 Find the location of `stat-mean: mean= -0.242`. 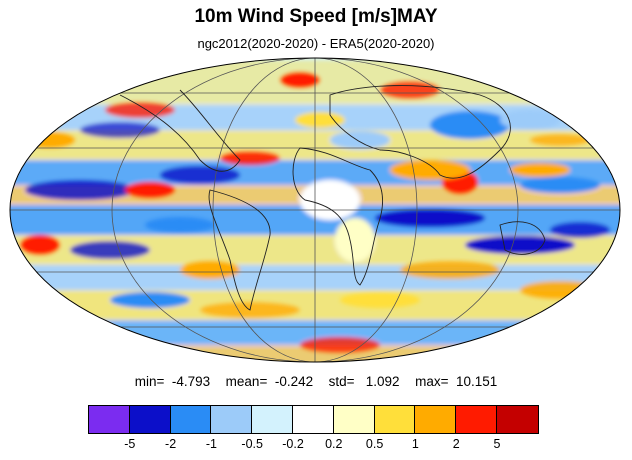

stat-mean: mean= -0.242 is located at coordinates (269, 381).